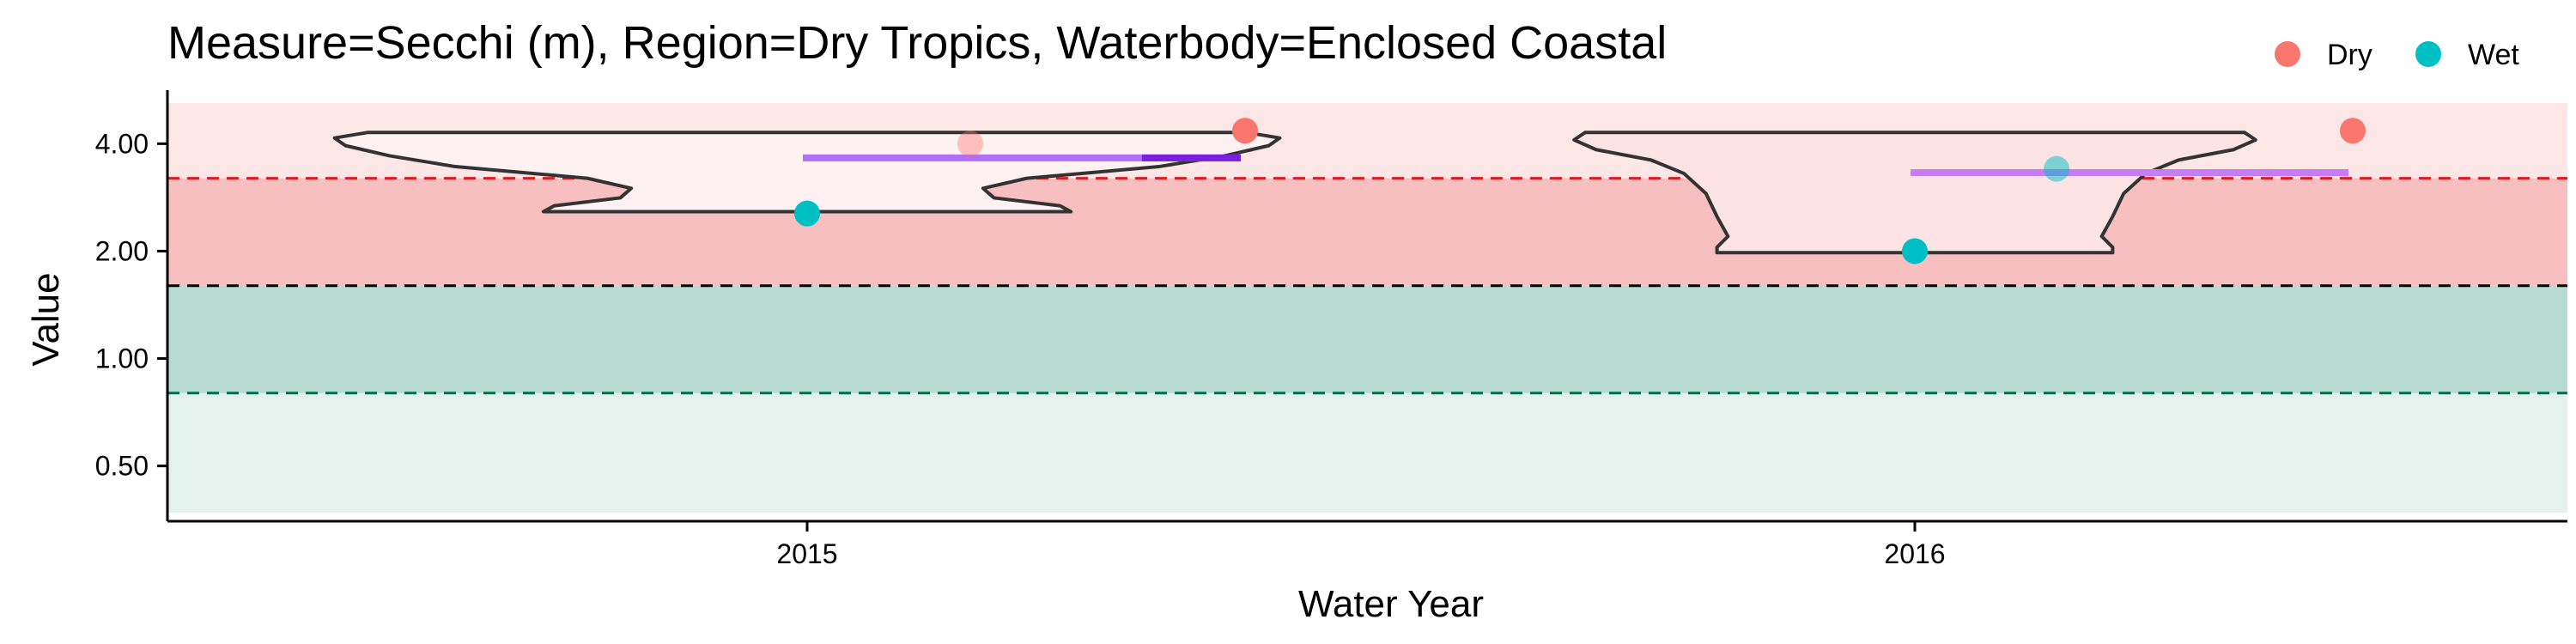 The height and width of the screenshot is (644, 2576). Describe the element at coordinates (2349, 55) in the screenshot. I see `legend-label-dry: Dry` at that location.